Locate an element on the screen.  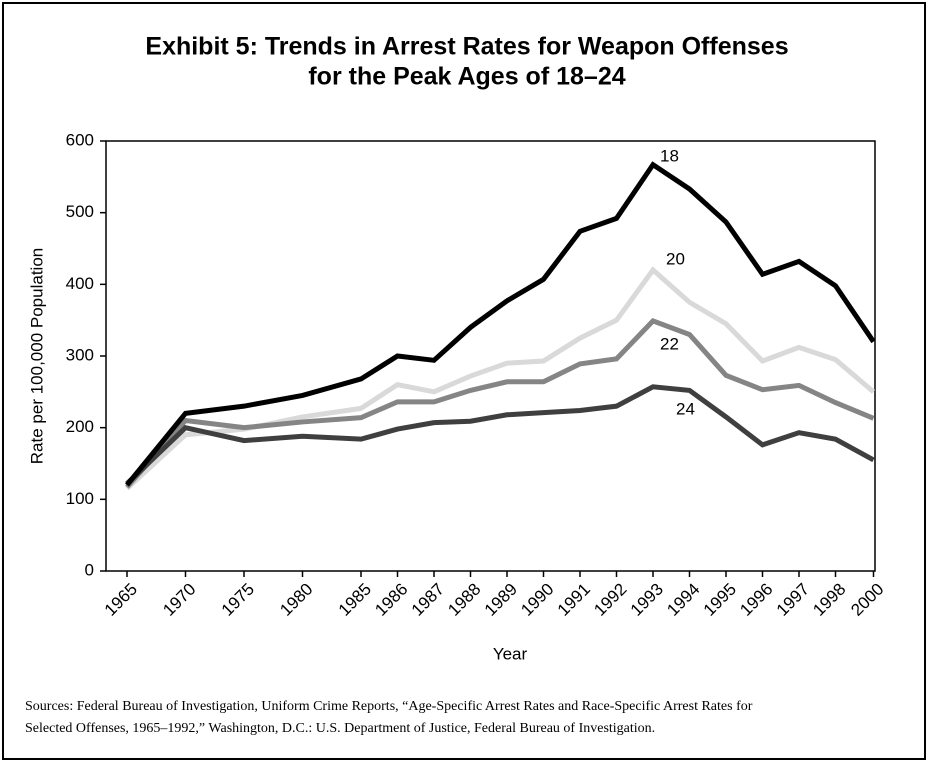
x-axis-label: Year is located at coordinates (510, 653).